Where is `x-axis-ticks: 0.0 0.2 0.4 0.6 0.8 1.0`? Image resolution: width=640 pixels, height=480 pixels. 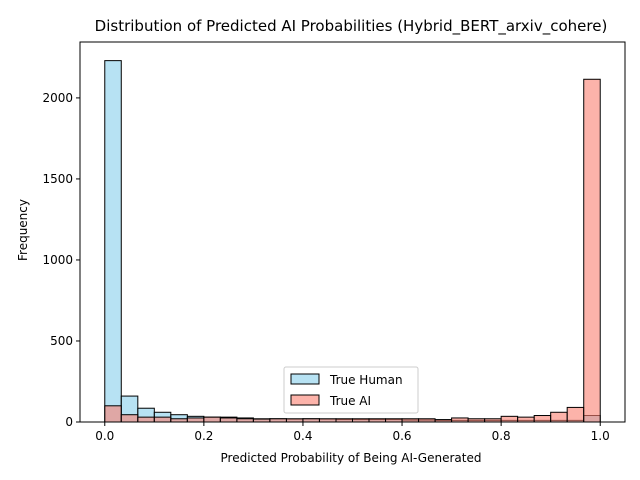
x-axis-ticks: 0.0 0.2 0.4 0.6 0.8 1.0 is located at coordinates (352, 432).